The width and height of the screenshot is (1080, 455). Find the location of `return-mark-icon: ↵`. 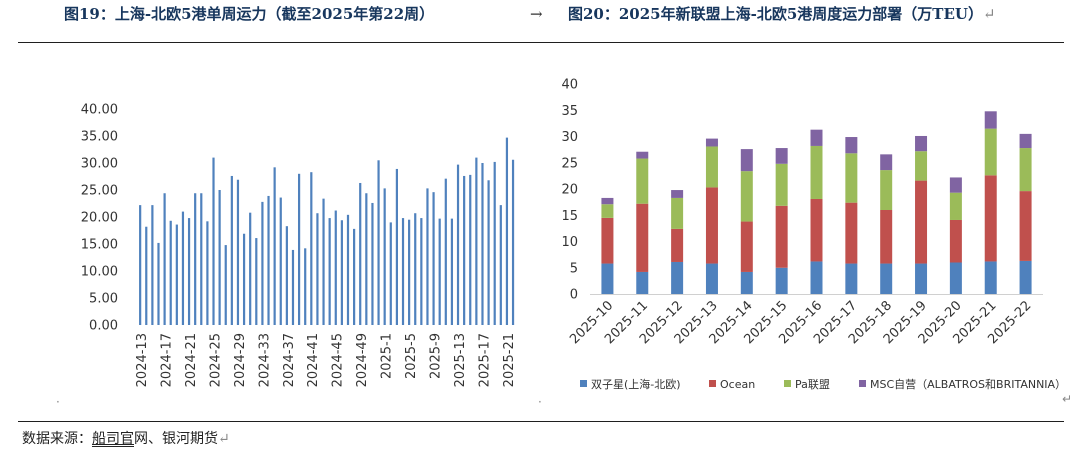

return-mark-icon: ↵ is located at coordinates (989, 14).